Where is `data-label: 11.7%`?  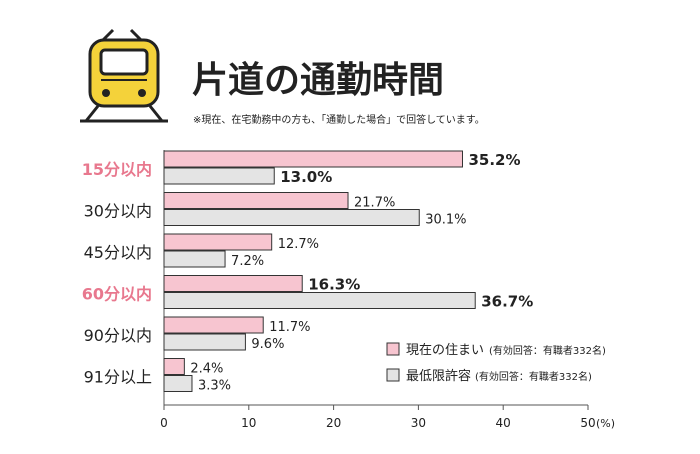
data-label: 11.7% is located at coordinates (289, 327).